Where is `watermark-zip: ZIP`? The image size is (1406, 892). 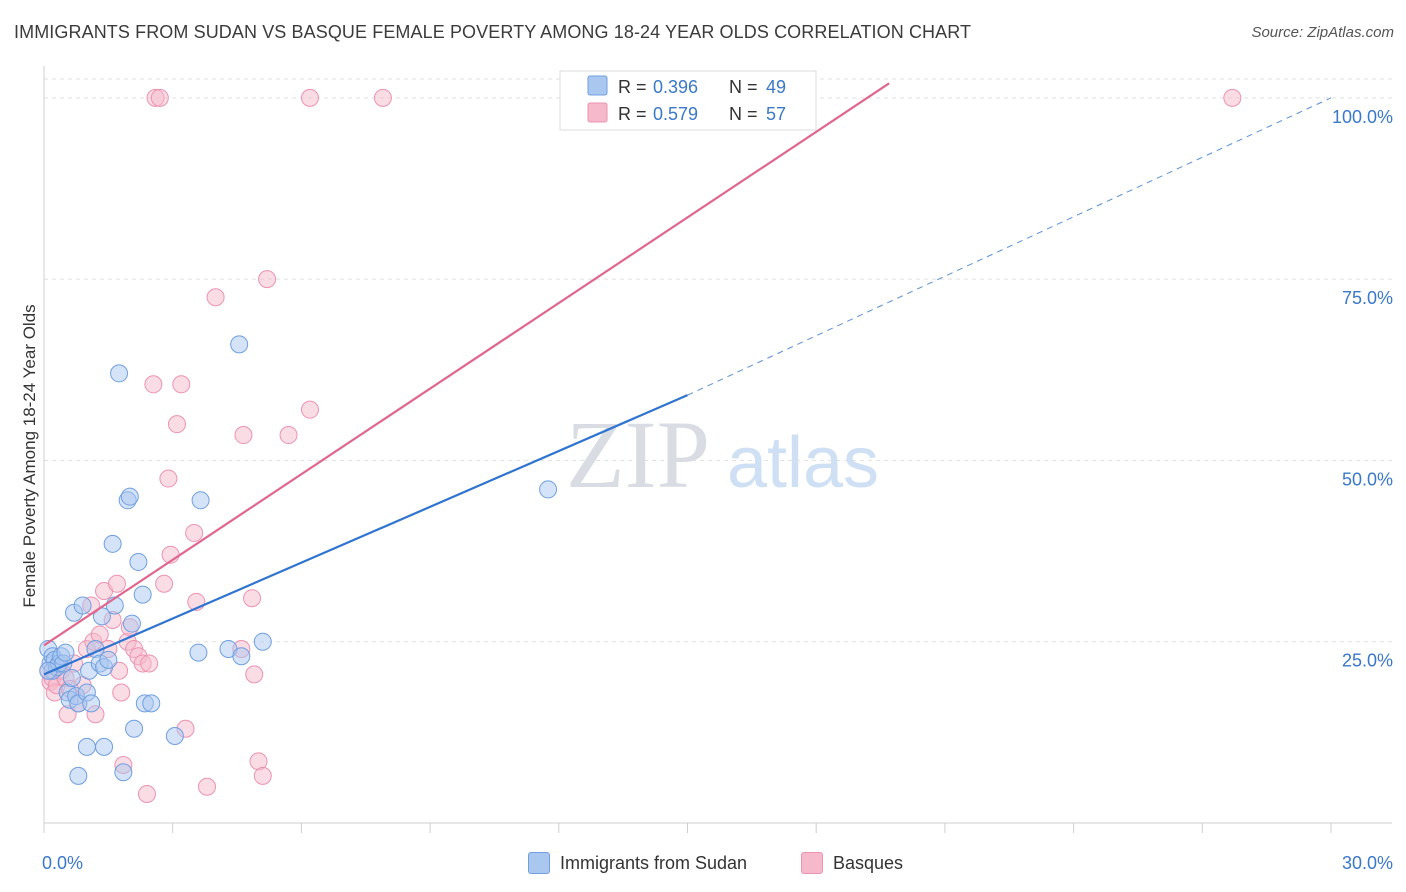 watermark-zip: ZIP is located at coordinates (638, 454).